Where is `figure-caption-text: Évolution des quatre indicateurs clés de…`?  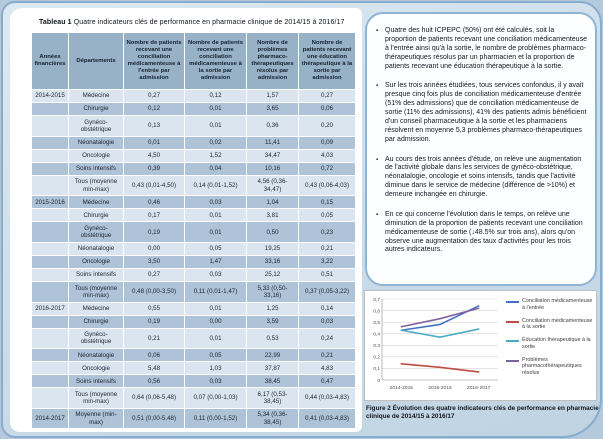
figure-caption-text: Évolution des quatre indicateurs clés de… is located at coordinates (482, 413).